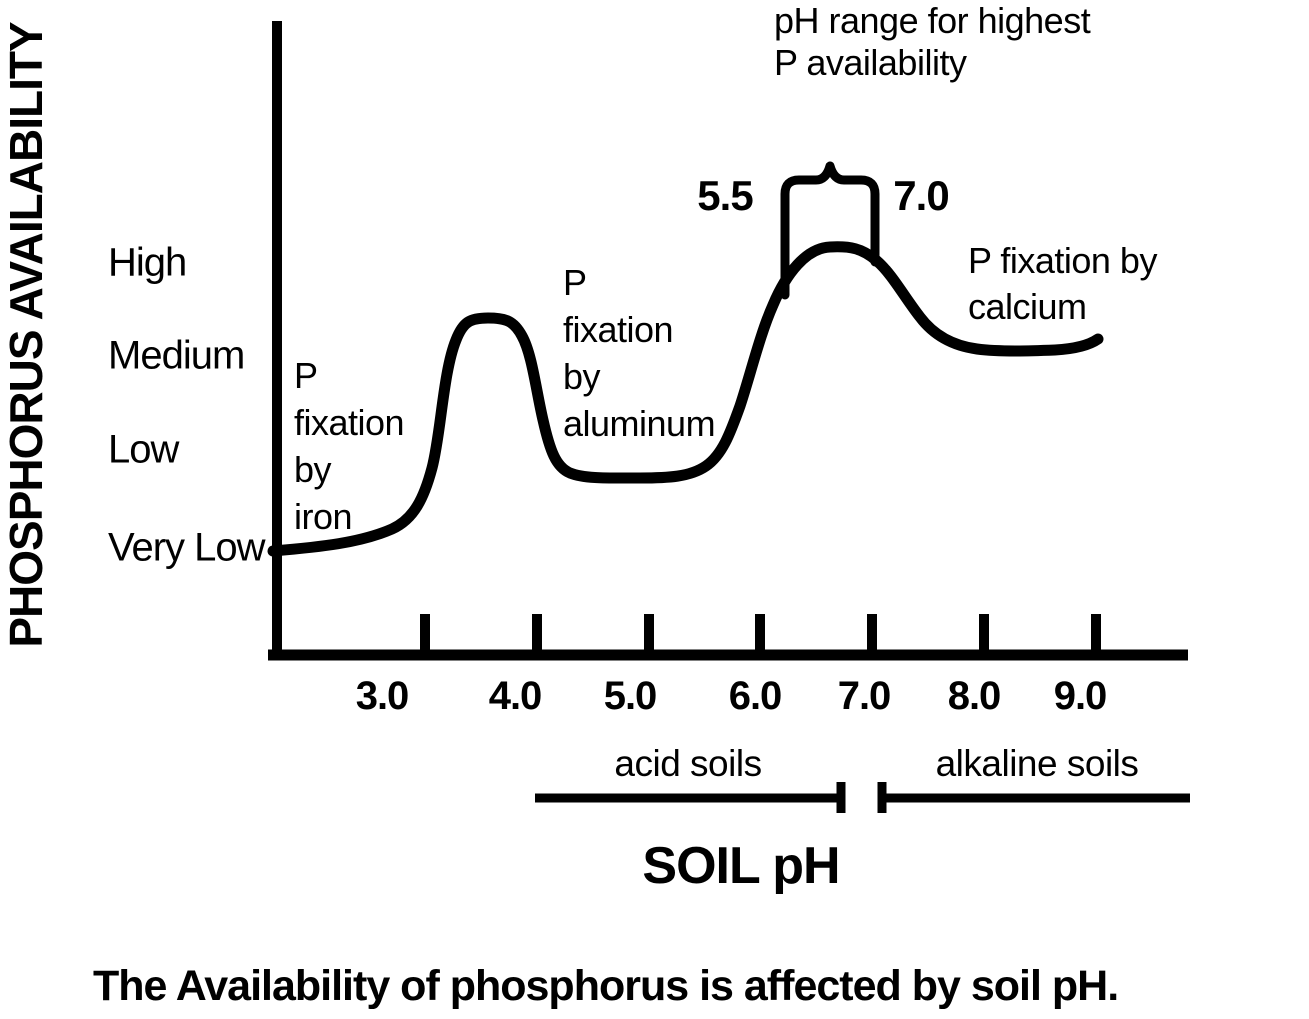 This screenshot has height=1019, width=1309. What do you see at coordinates (639, 423) in the screenshot?
I see `annotation-line: aluminum` at bounding box center [639, 423].